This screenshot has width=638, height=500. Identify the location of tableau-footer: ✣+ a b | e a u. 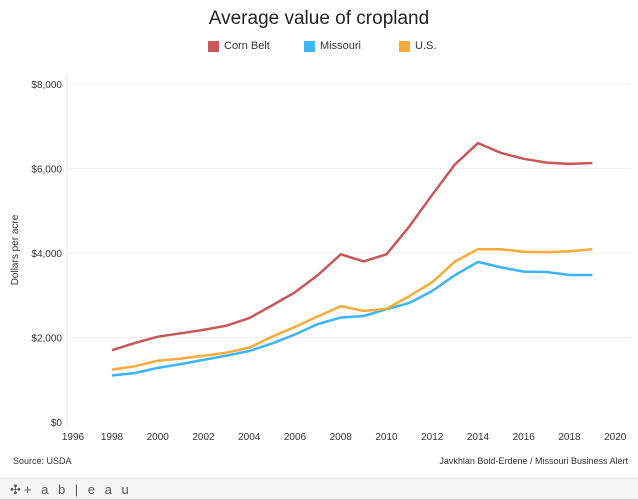
(319, 489).